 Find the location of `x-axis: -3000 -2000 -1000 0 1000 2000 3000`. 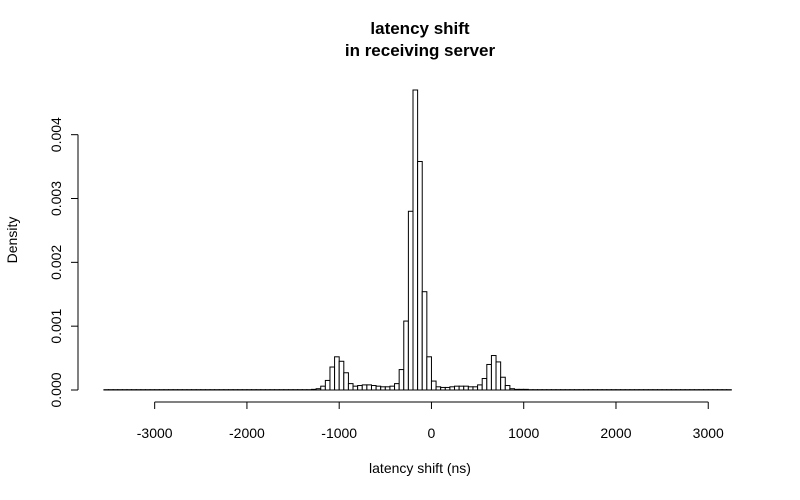

x-axis: -3000 -2000 -1000 0 1000 2000 3000 is located at coordinates (430, 421).